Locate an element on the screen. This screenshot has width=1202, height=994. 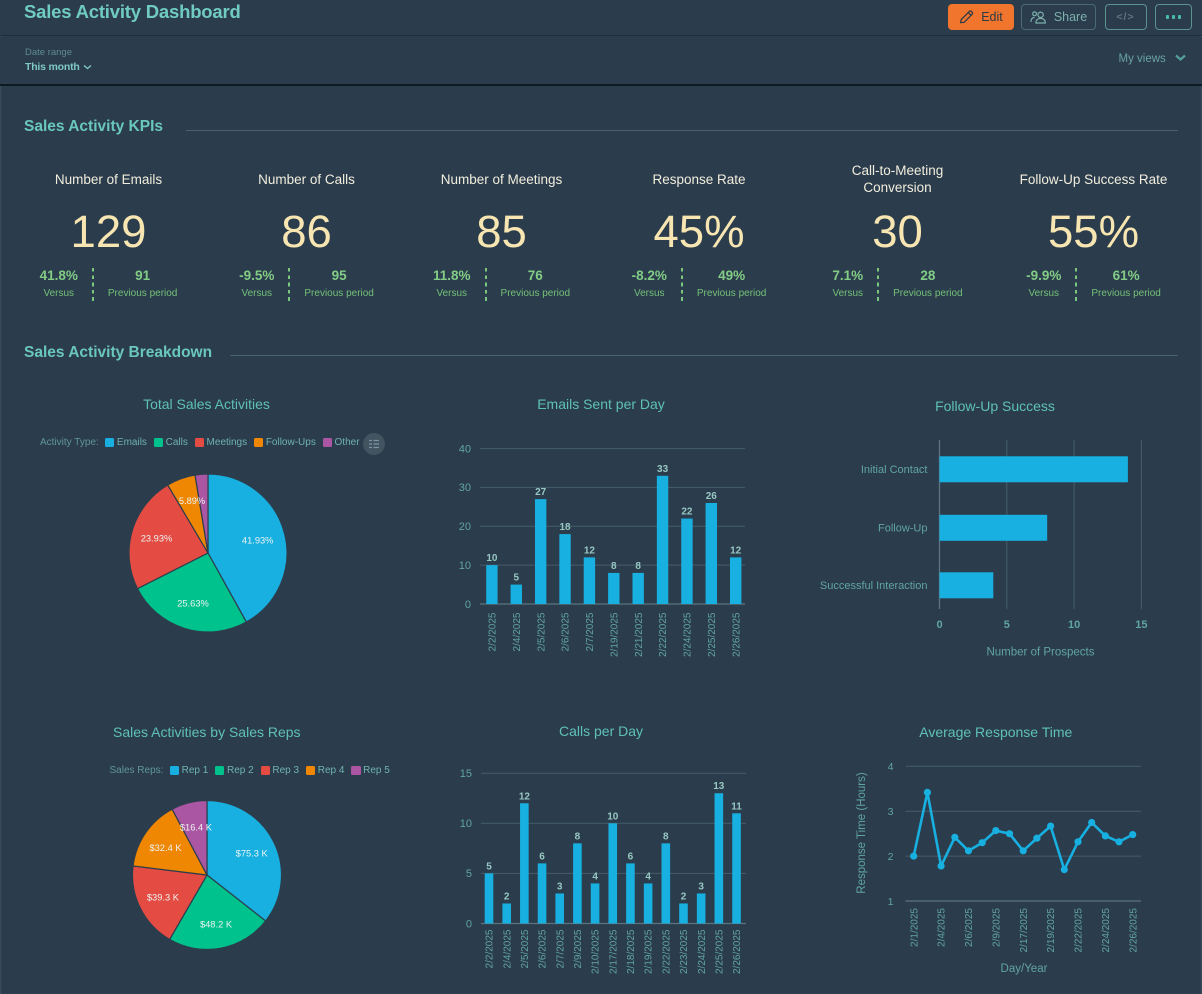
svg-text: Successful Interaction is located at coordinates (874, 586).